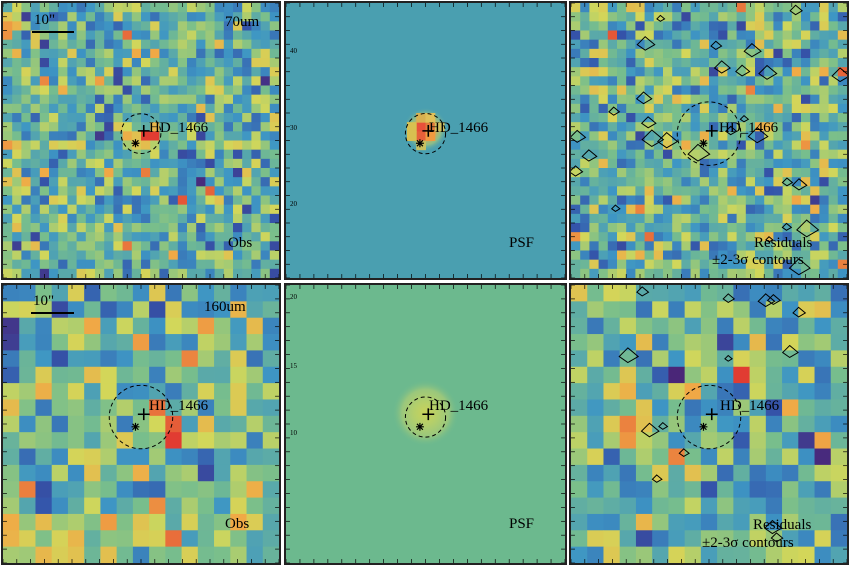 Image resolution: width=850 pixels, height=566 pixels. I want to click on axis-tick-label: 30, so click(293, 128).